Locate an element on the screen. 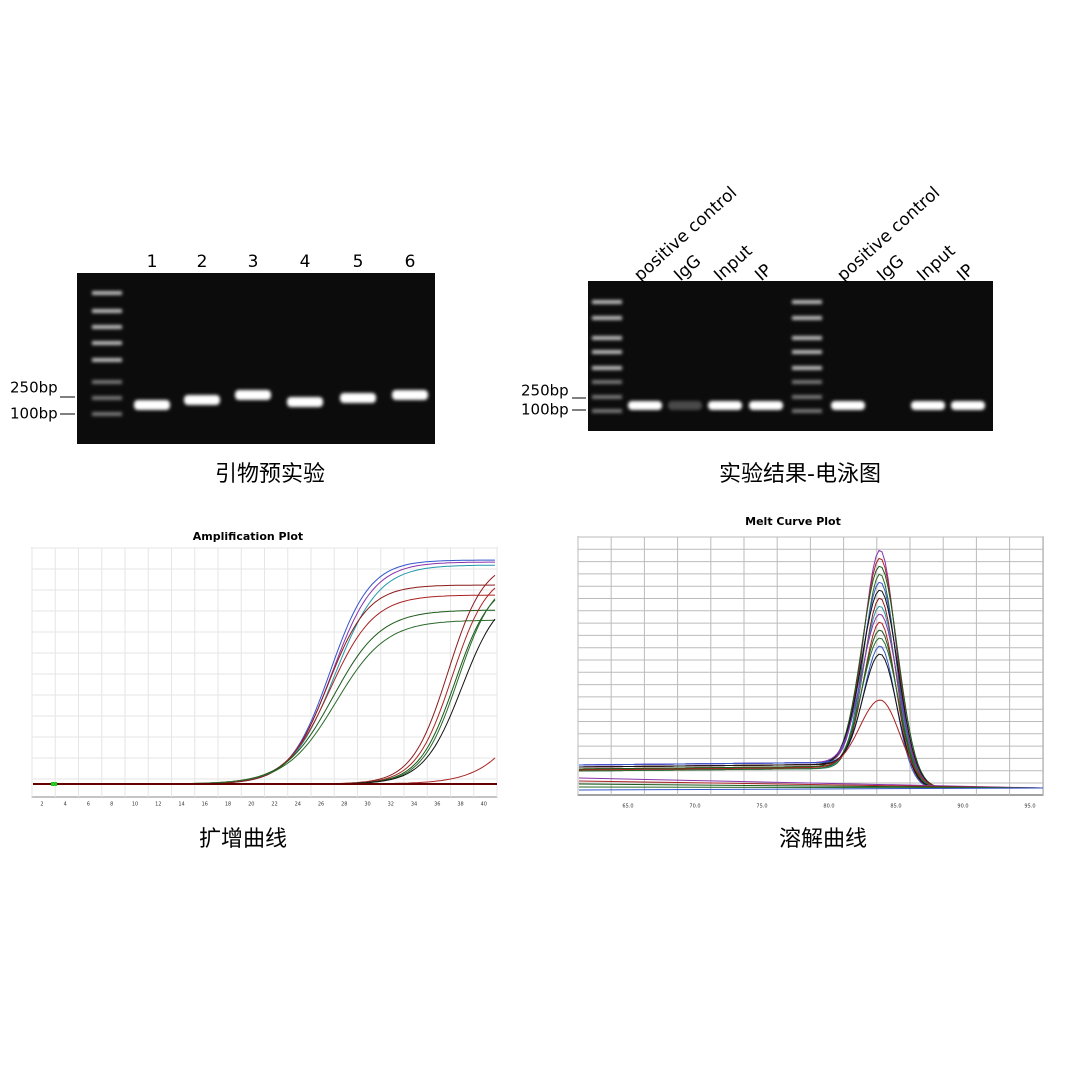 The width and height of the screenshot is (1092, 1092). x-tick-label: 65.0 is located at coordinates (627, 807).